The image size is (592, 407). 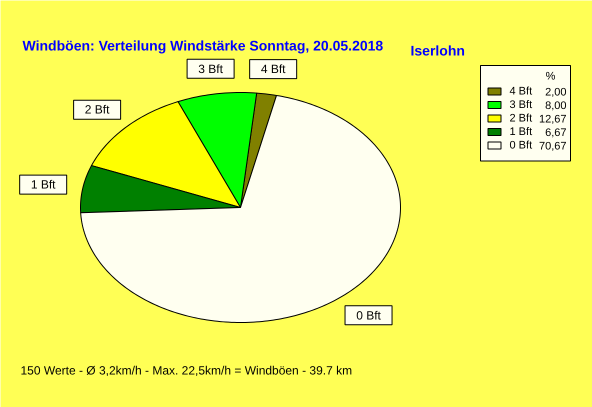 I want to click on slice-label: 1 Bft, so click(x=43, y=185).